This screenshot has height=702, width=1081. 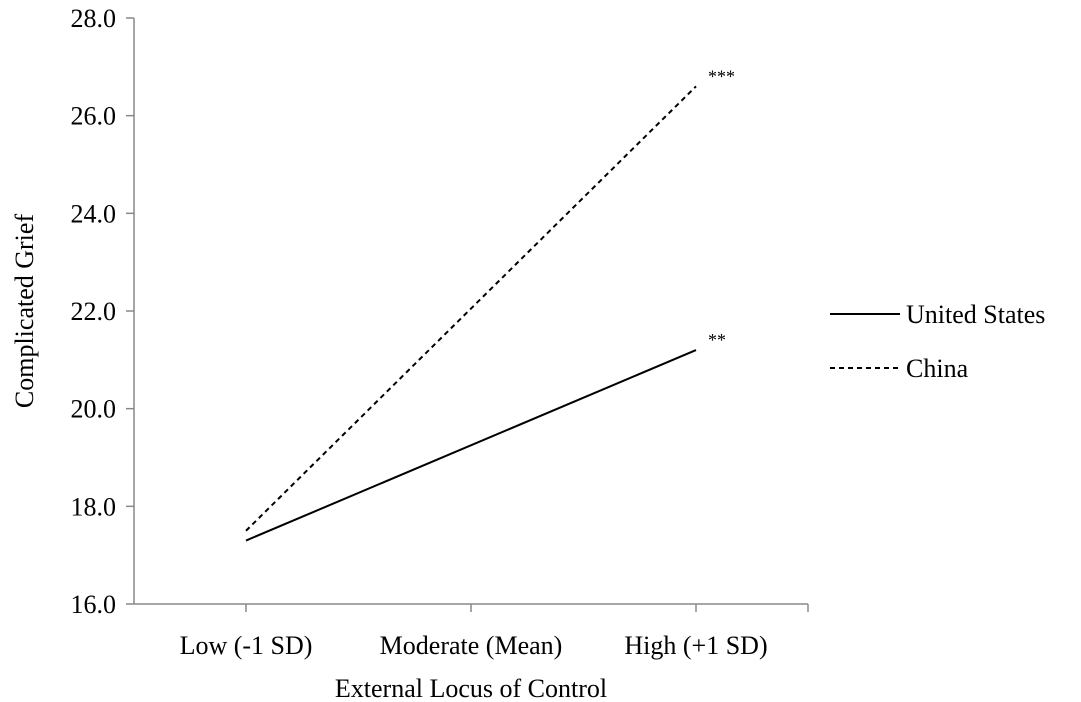 I want to click on x-tick-label: High (+1 SD), so click(x=695, y=645).